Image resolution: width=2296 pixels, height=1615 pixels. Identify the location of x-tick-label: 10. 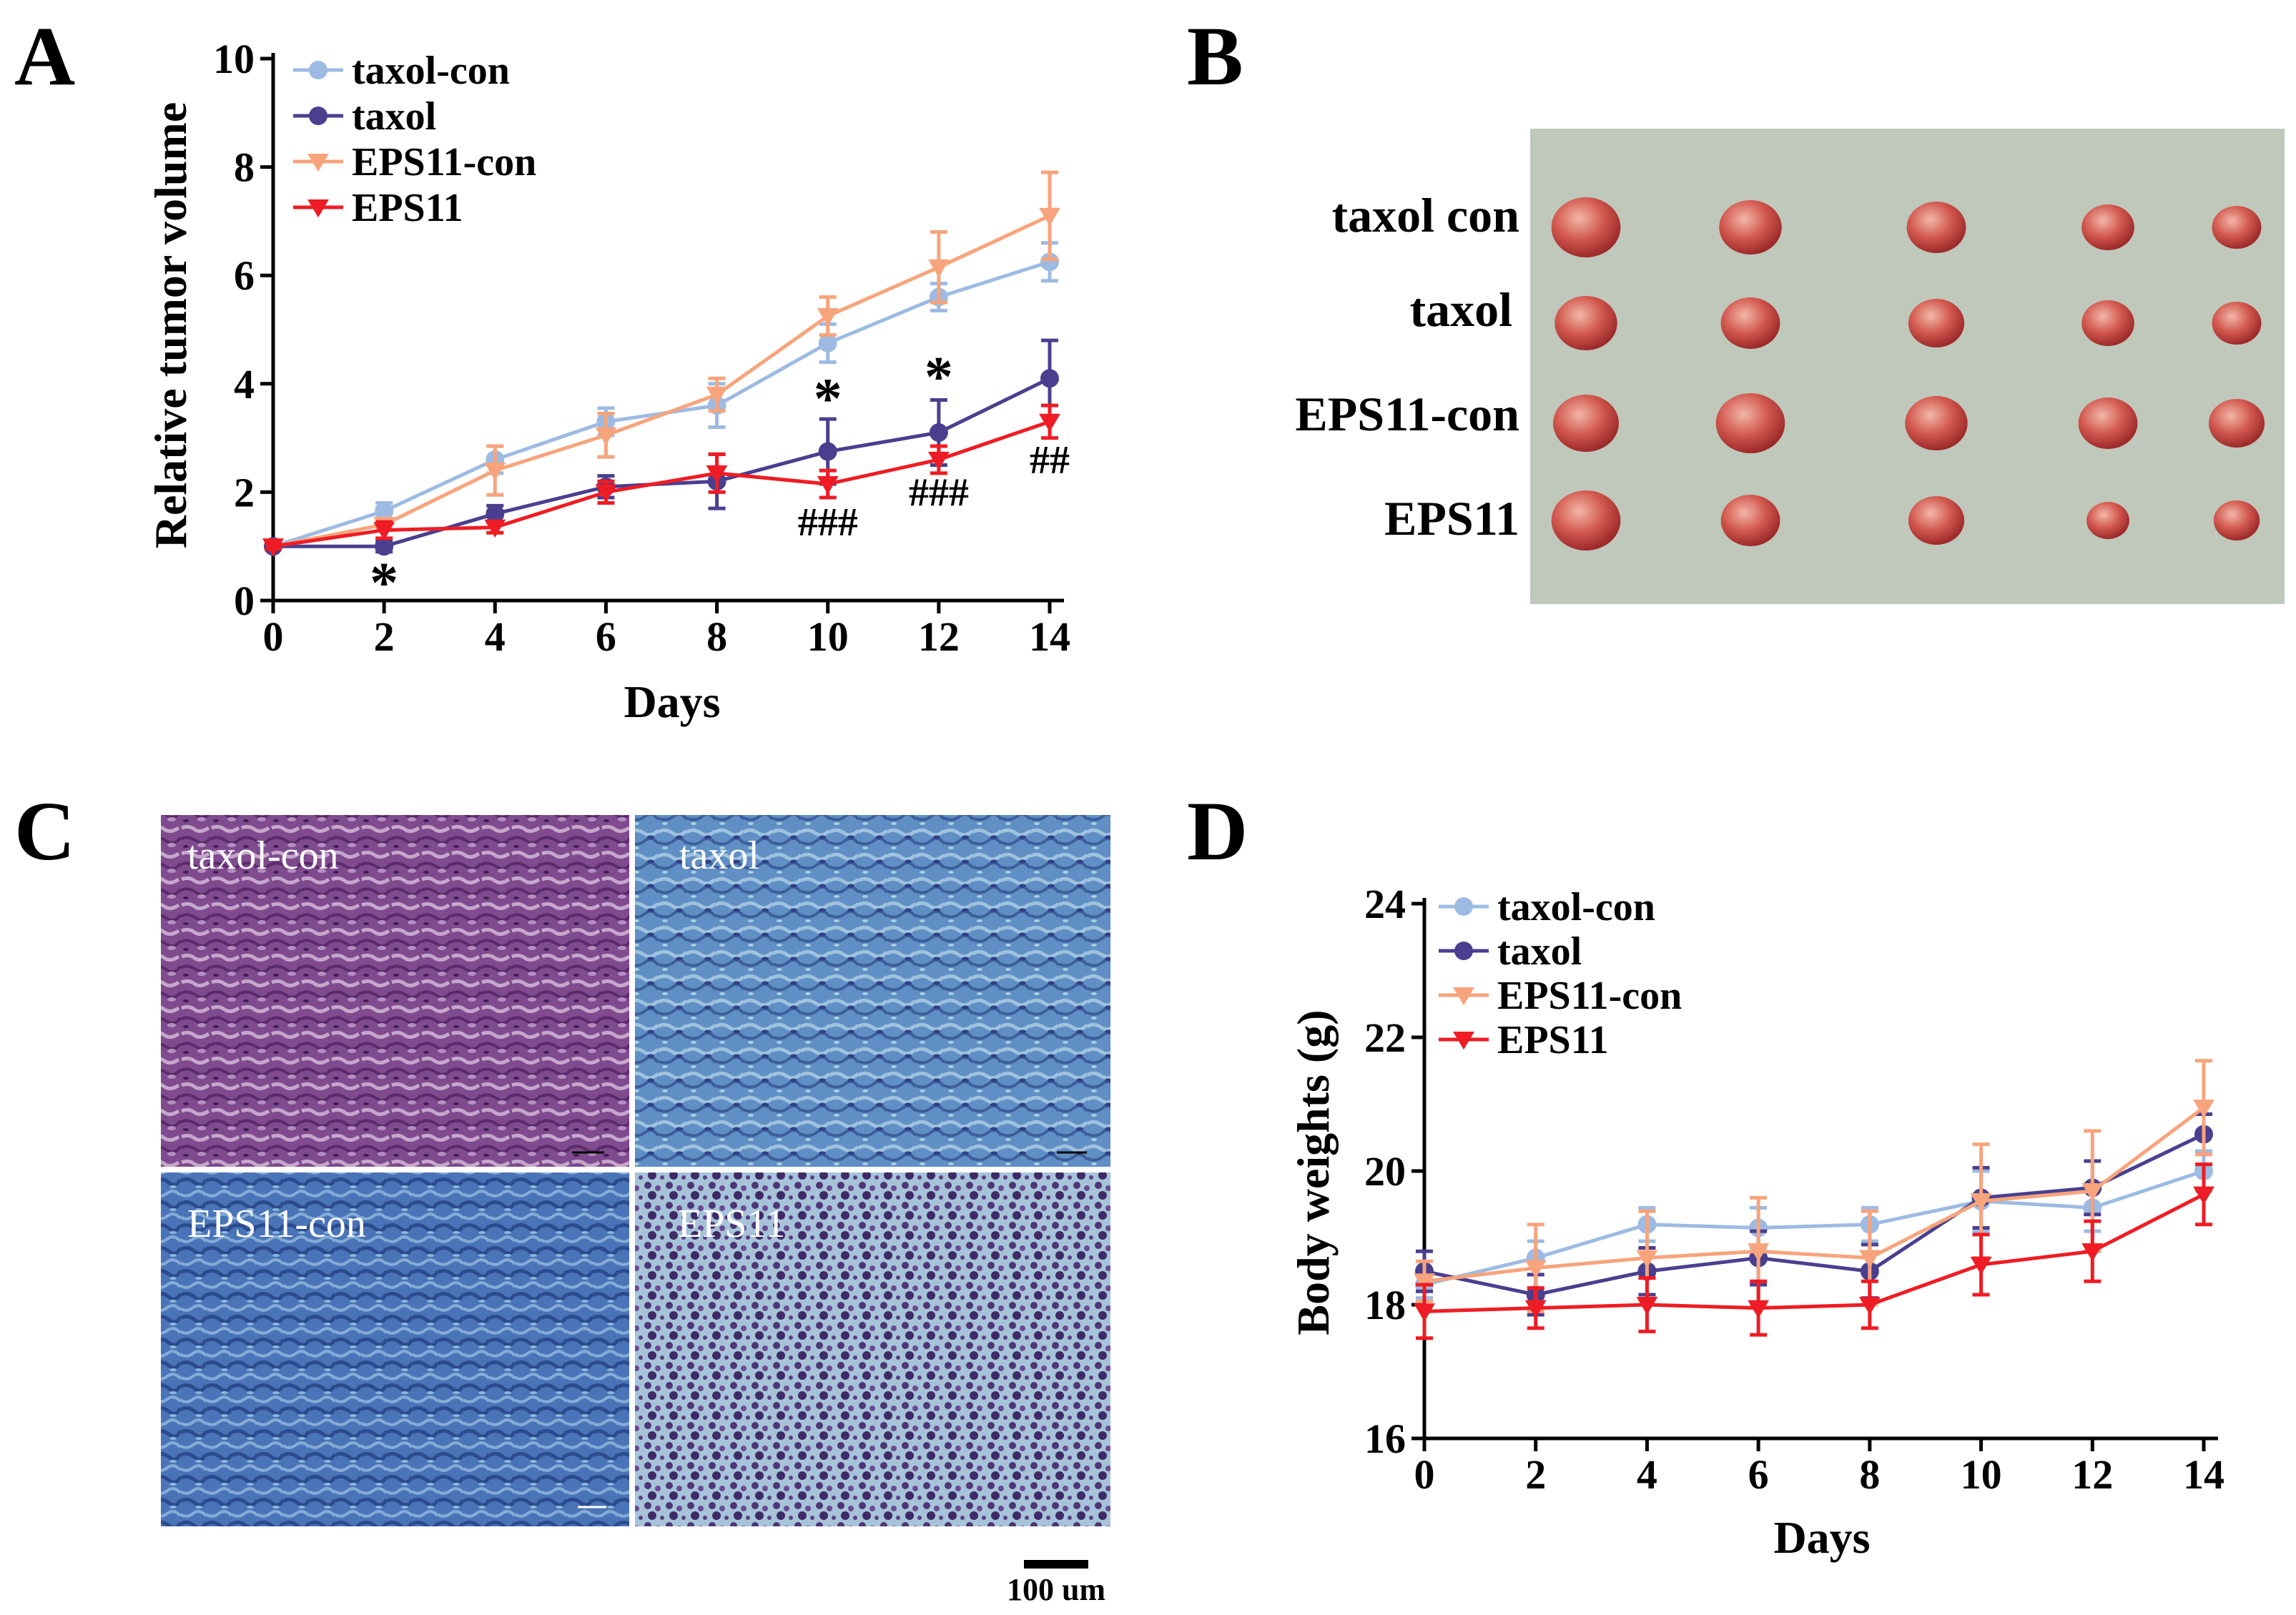
(828, 636).